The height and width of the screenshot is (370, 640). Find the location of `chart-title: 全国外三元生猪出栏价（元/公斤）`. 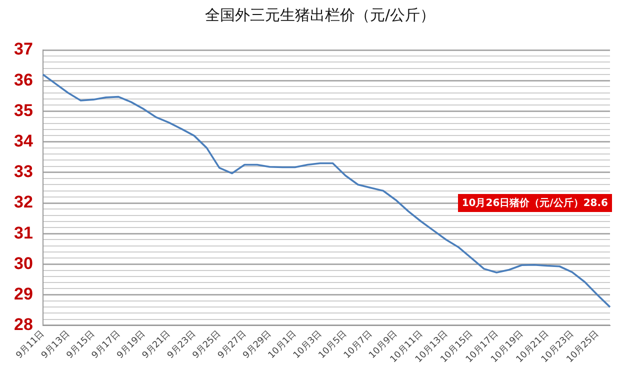

chart-title: 全国外三元生猪出栏价（元/公斤） is located at coordinates (320, 15).